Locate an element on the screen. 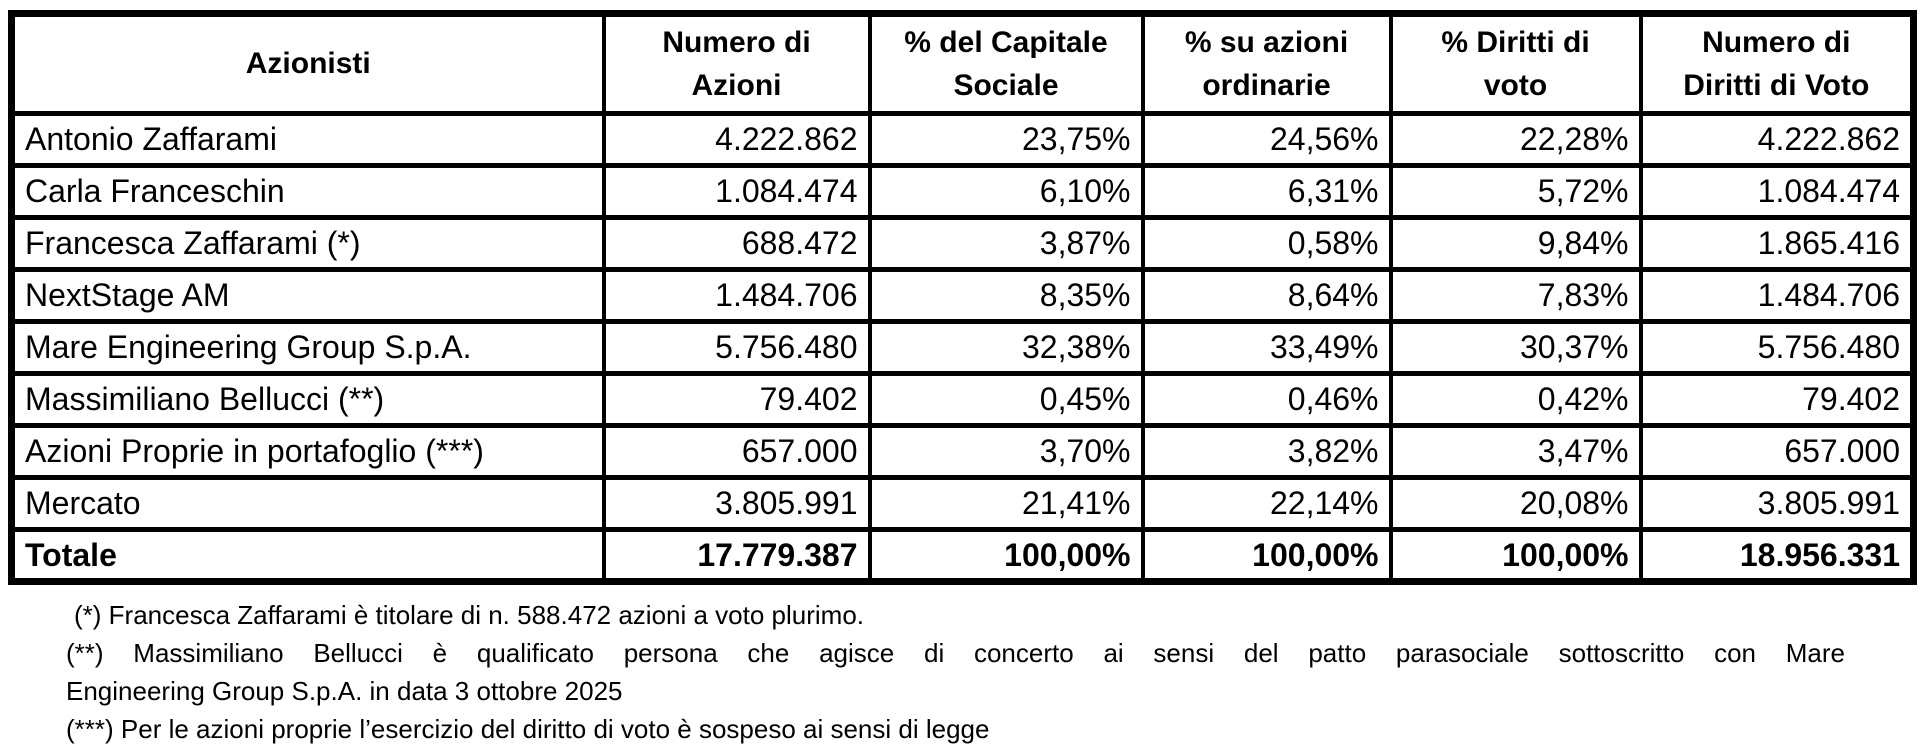 The image size is (1920, 748). shareholder-name: Carla Franceschin is located at coordinates (307, 191).